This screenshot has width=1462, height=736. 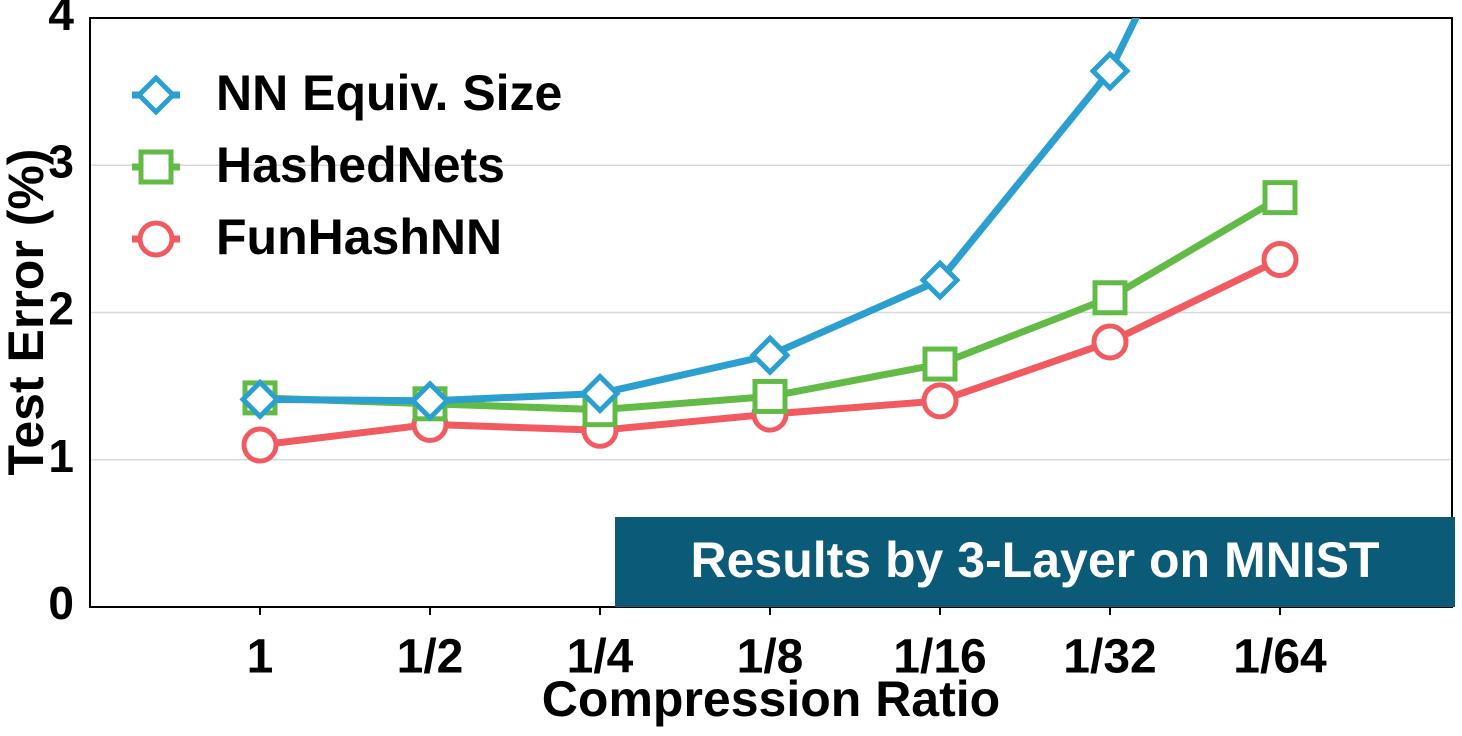 I want to click on y-axis-label: Test Error (%), so click(x=27, y=312).